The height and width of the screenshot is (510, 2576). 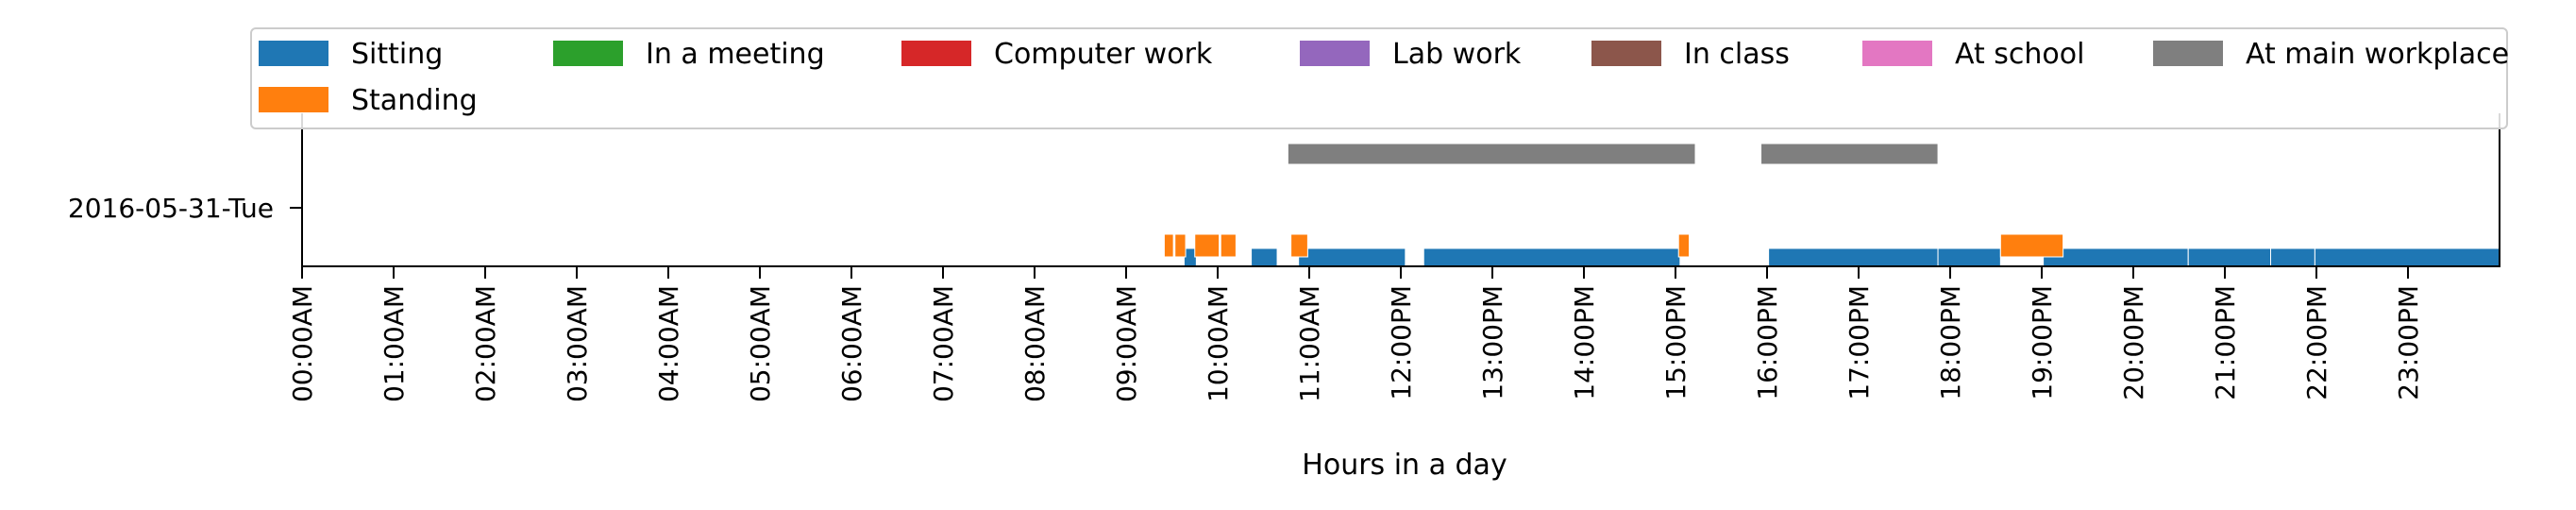 What do you see at coordinates (1737, 54) in the screenshot?
I see `legend-label: In class` at bounding box center [1737, 54].